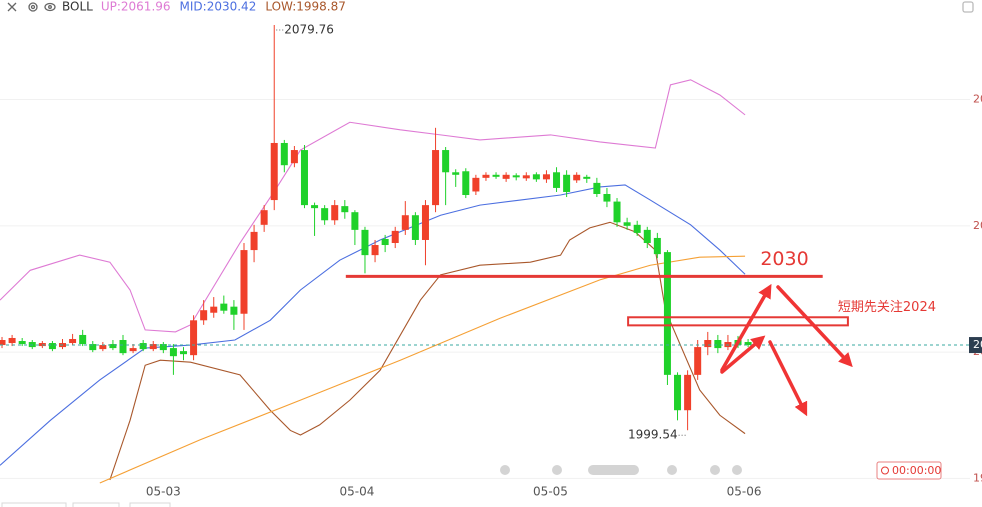  I want to click on visibility-icon-pupil, so click(50, 7).